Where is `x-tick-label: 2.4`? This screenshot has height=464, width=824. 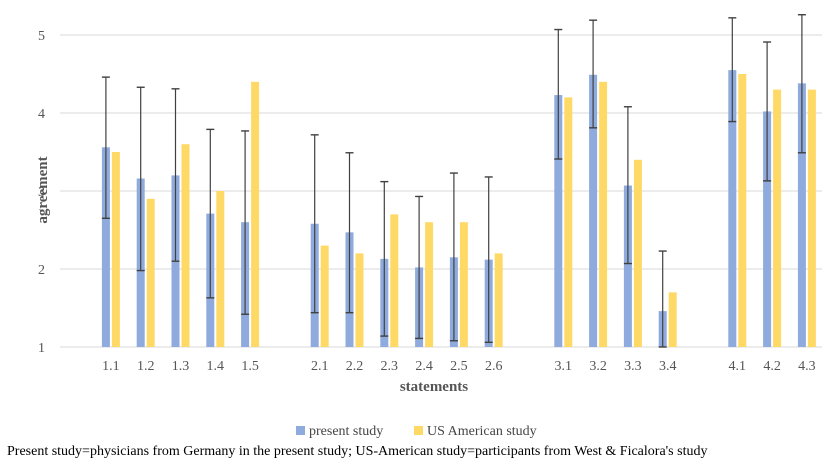
x-tick-label: 2.4 is located at coordinates (424, 366).